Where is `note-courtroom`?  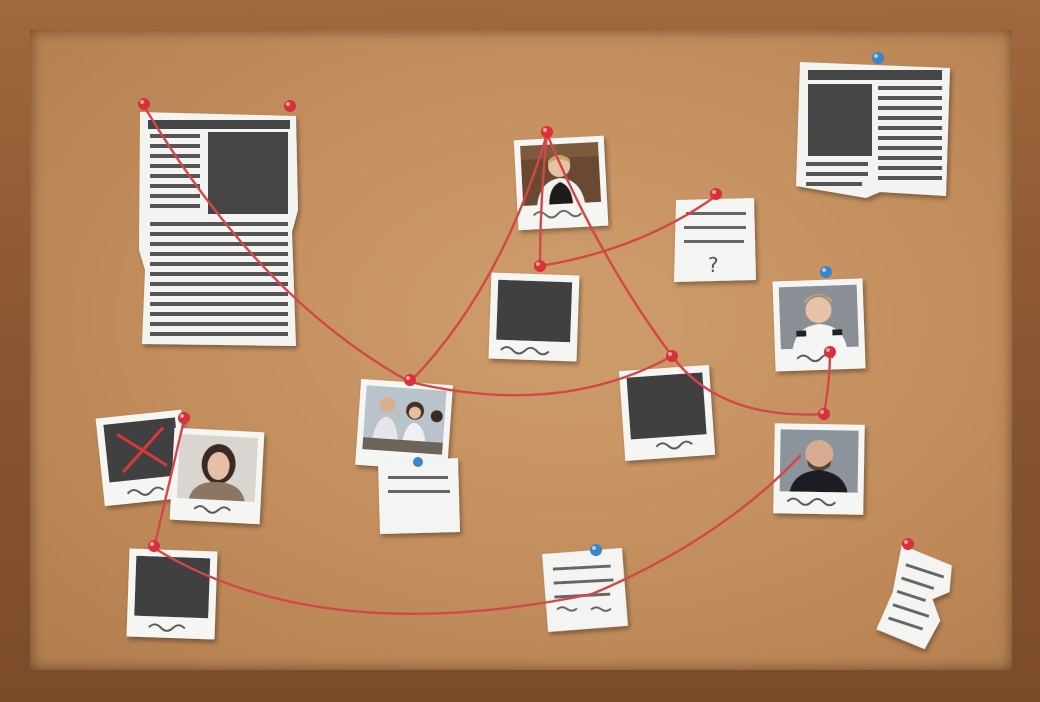
note-courtroom is located at coordinates (419, 496).